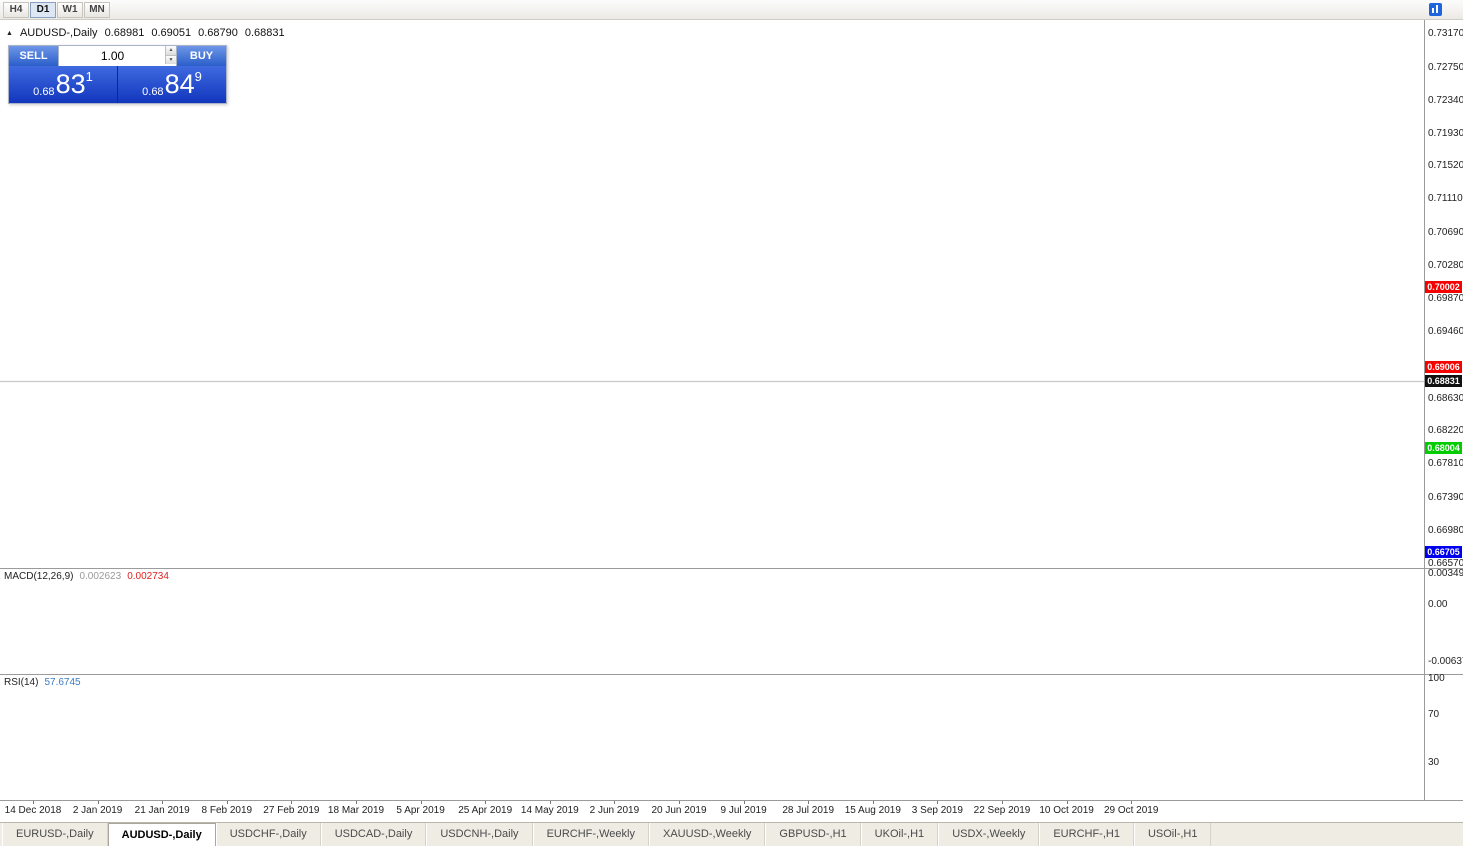  I want to click on timeframe-button-w1: W1, so click(70, 9).